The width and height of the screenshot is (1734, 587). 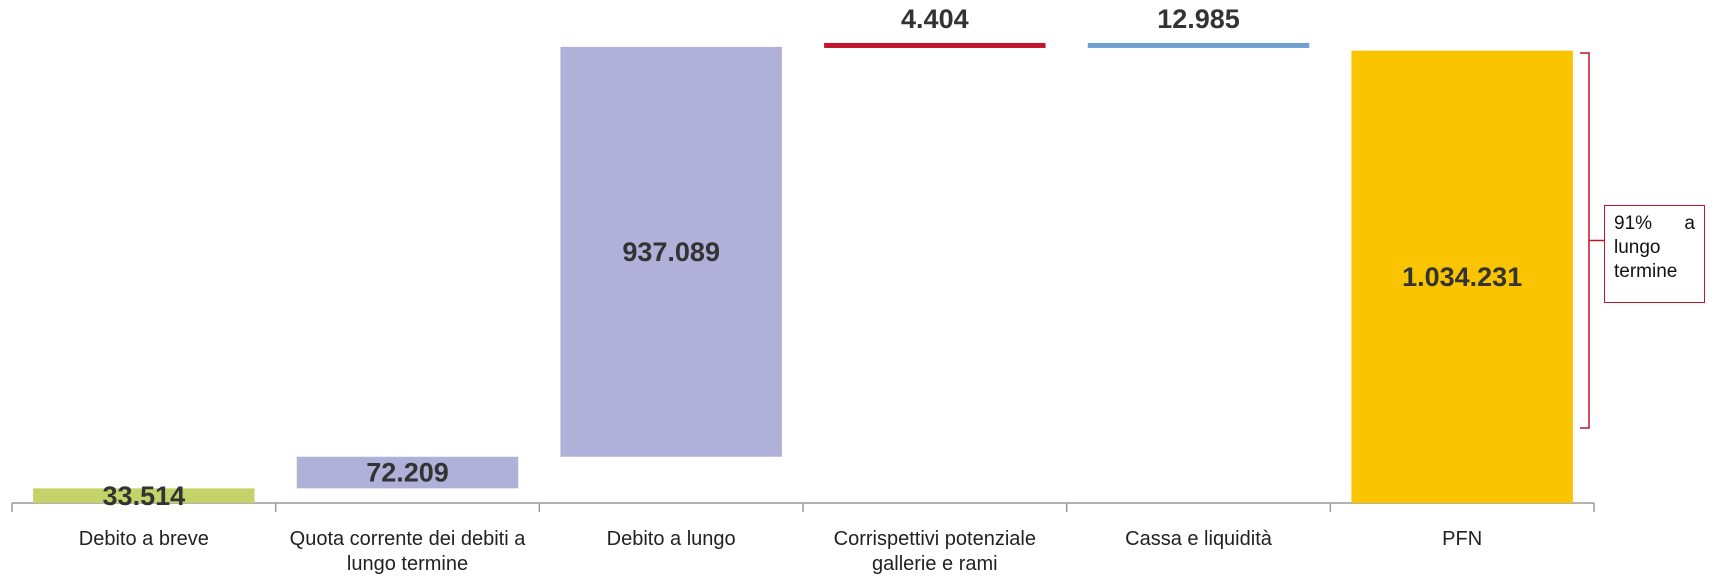 What do you see at coordinates (1198, 19) in the screenshot?
I see `value-label: 12.985` at bounding box center [1198, 19].